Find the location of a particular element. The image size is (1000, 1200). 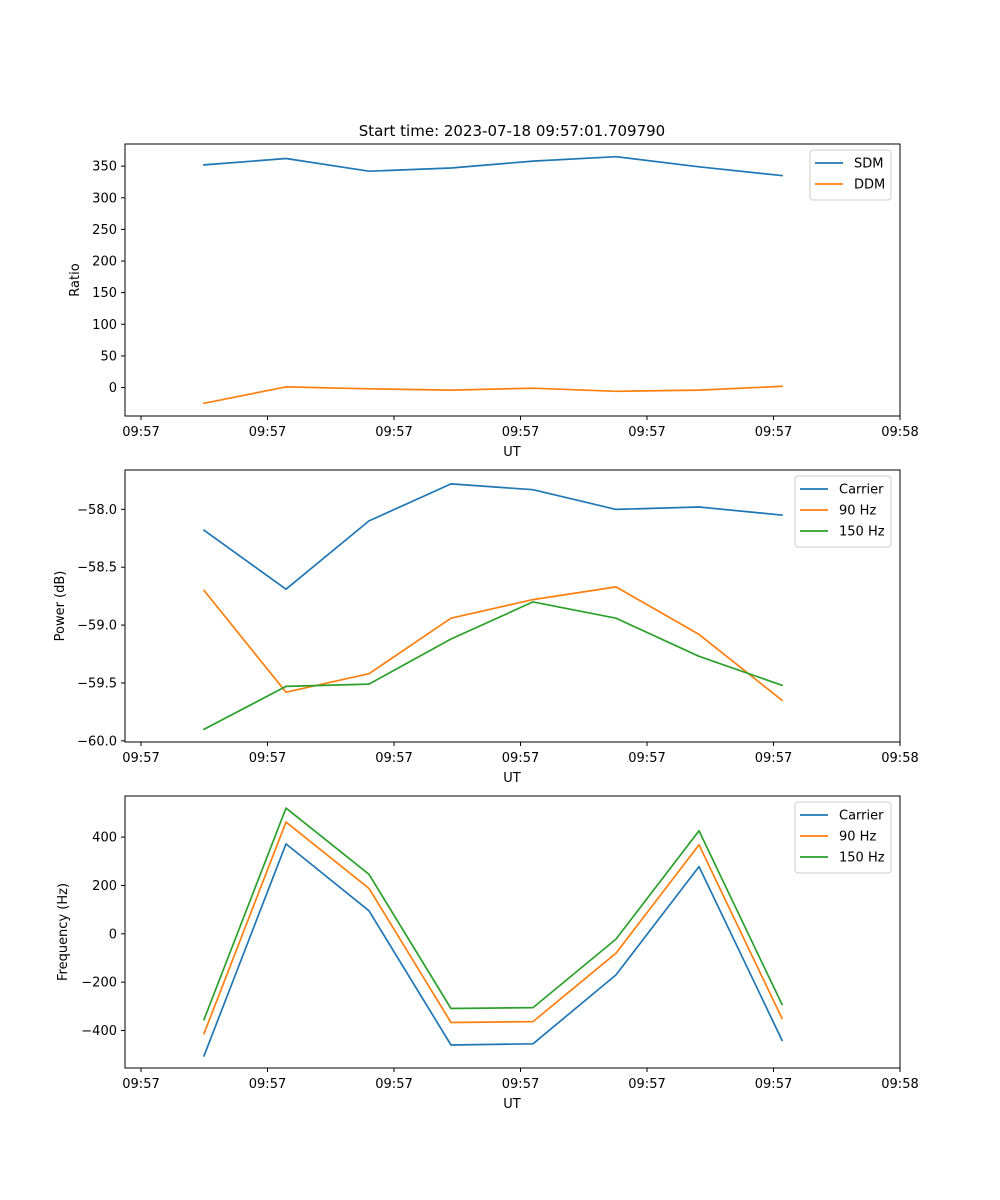

frequency-y-axis-label: Frequency (Hz) is located at coordinates (63, 932).